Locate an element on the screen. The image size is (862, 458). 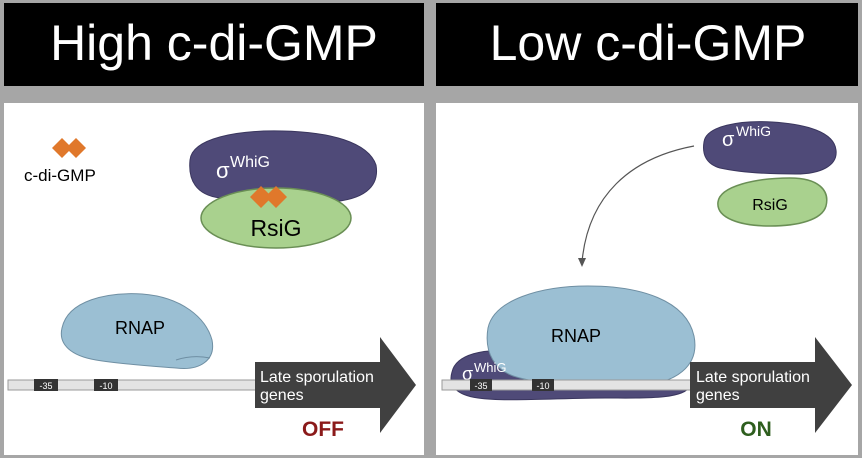
right-rnap-label: RNAP is located at coordinates (576, 336).